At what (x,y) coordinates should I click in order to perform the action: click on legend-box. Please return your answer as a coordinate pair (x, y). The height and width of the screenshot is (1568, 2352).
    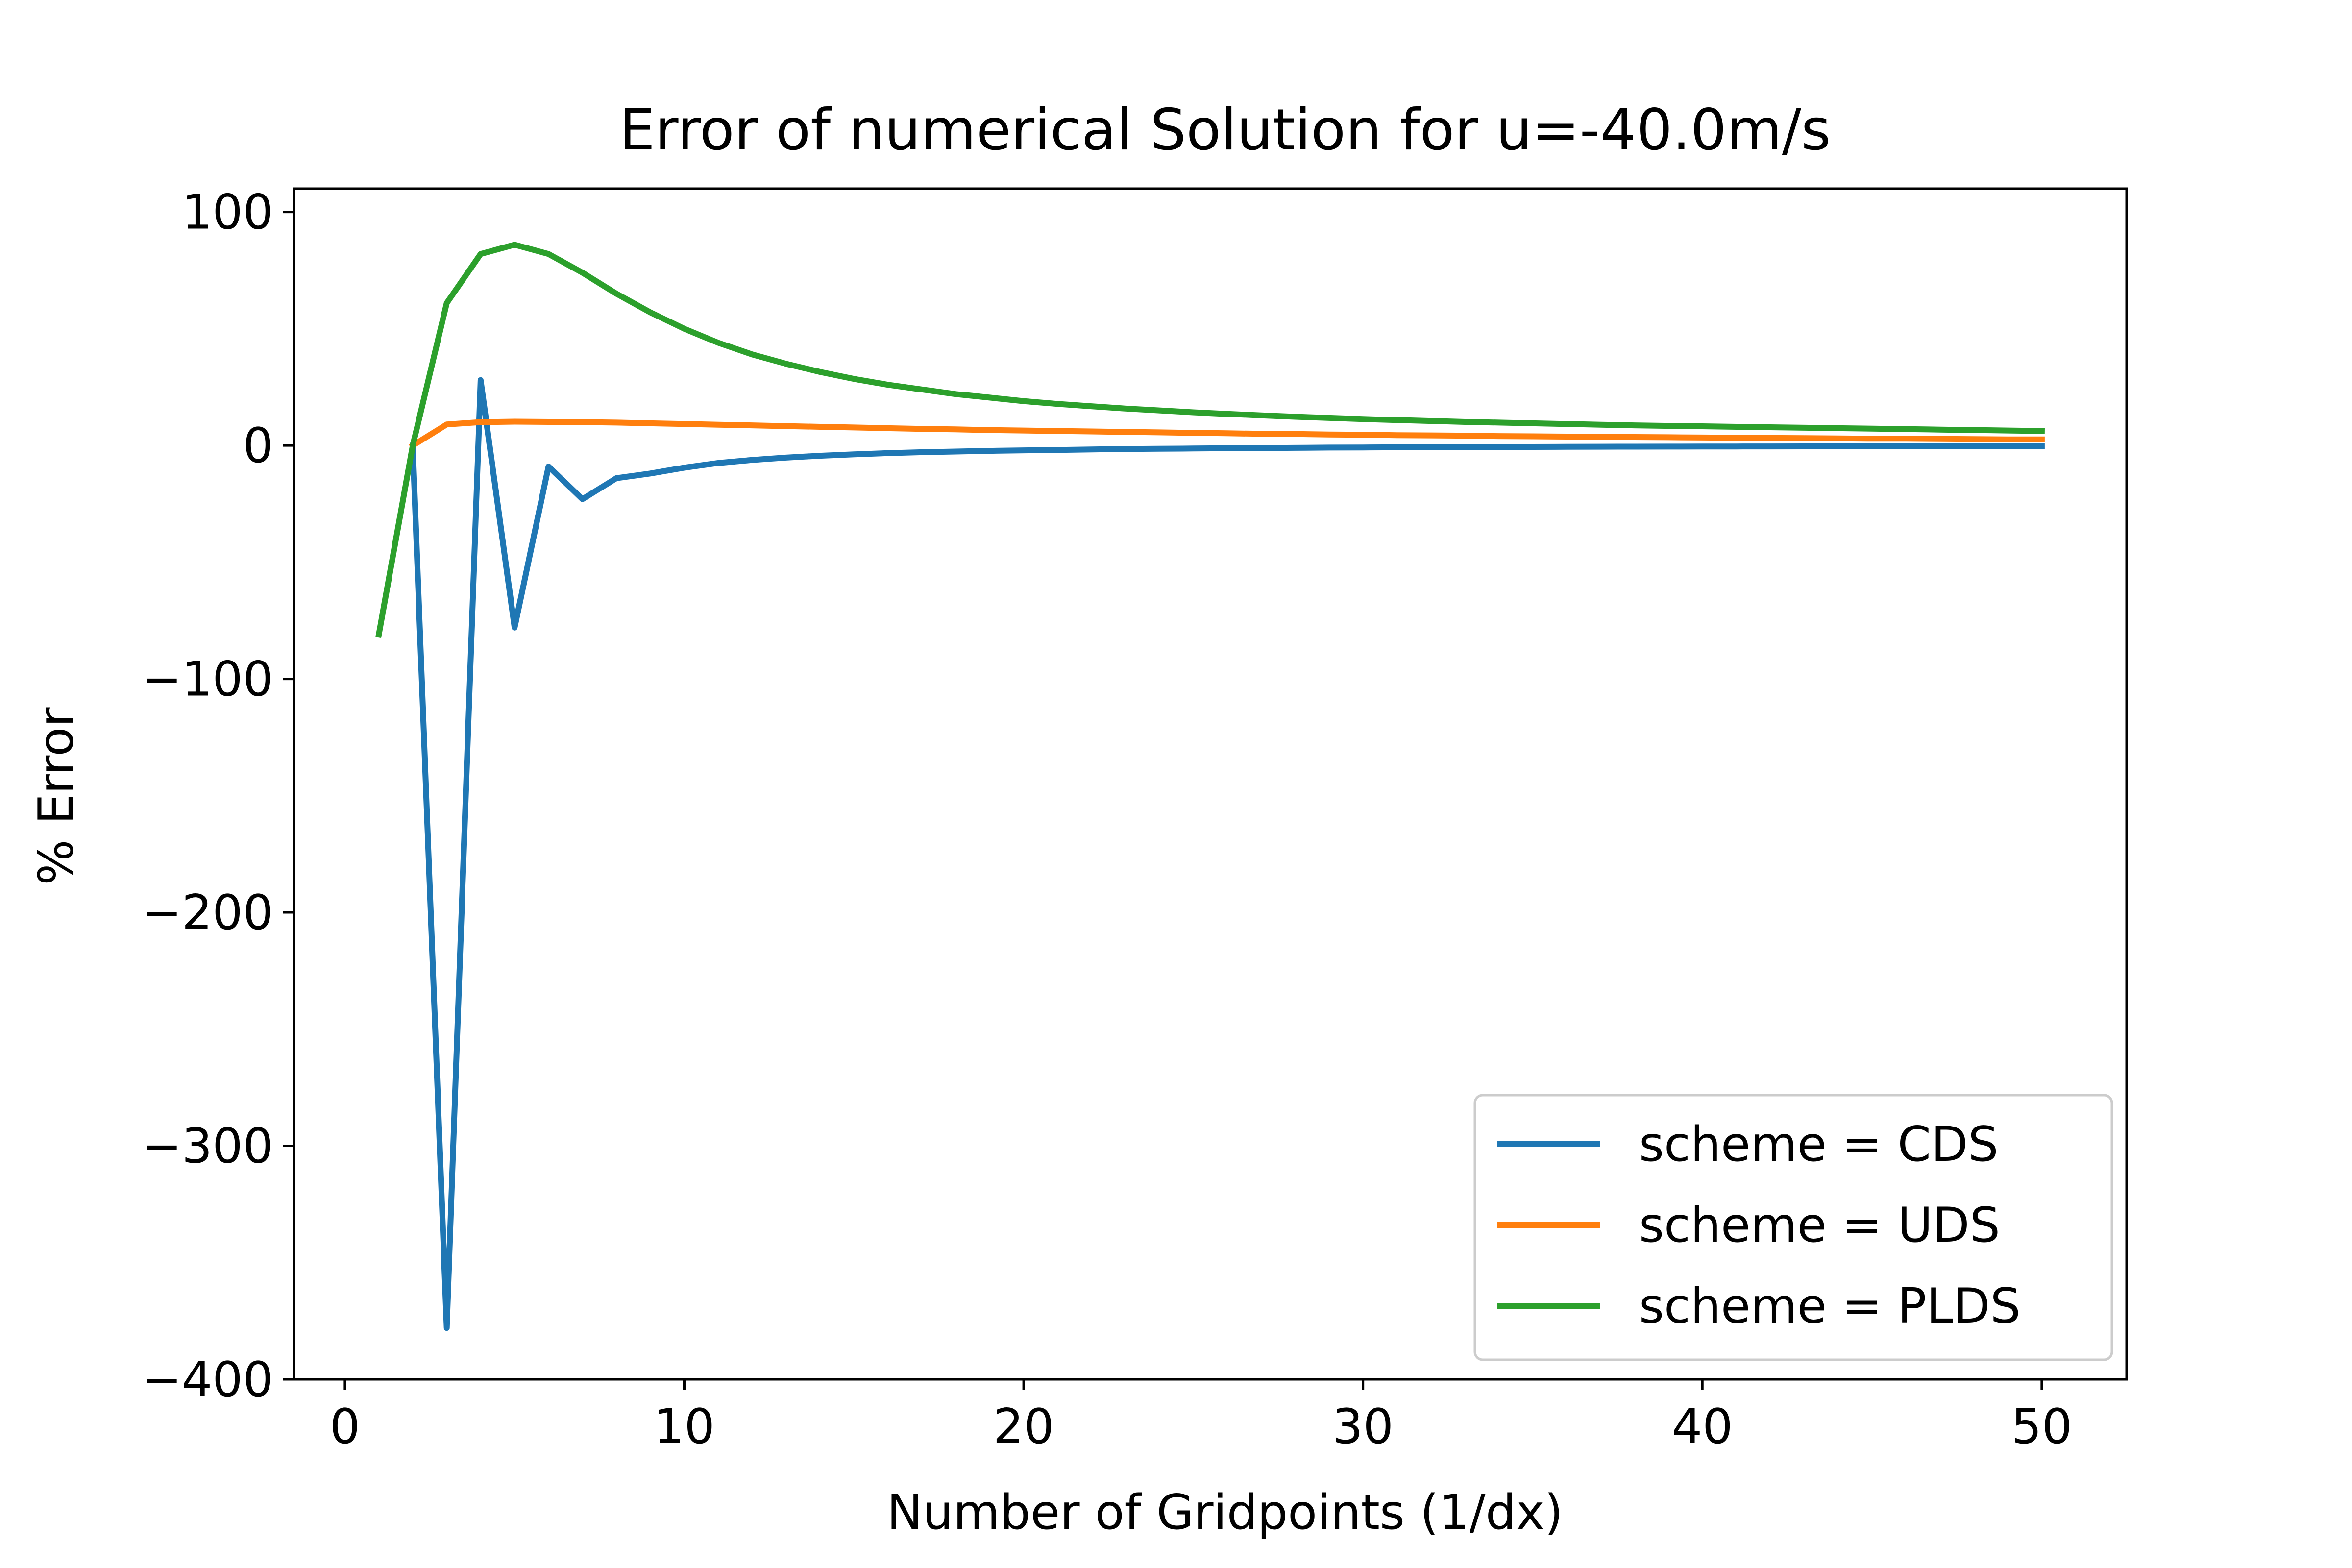
    Looking at the image, I should click on (1793, 1227).